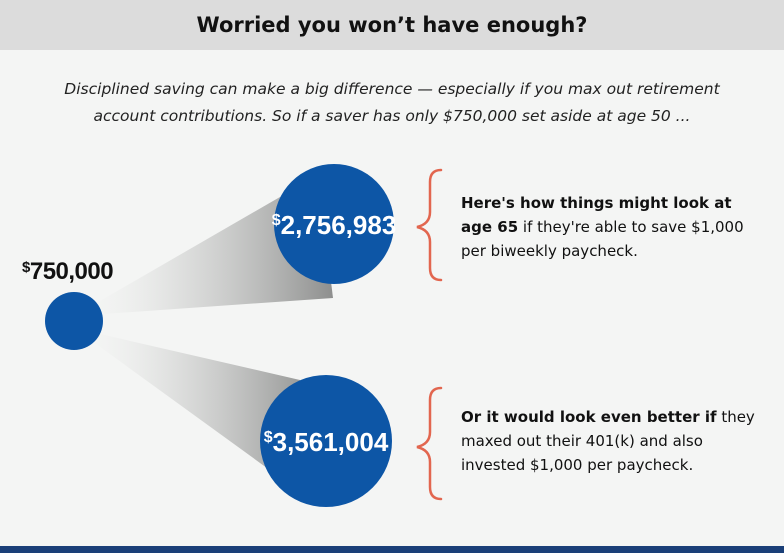  Describe the element at coordinates (196, 416) in the screenshot. I see `beam-bottom` at that location.